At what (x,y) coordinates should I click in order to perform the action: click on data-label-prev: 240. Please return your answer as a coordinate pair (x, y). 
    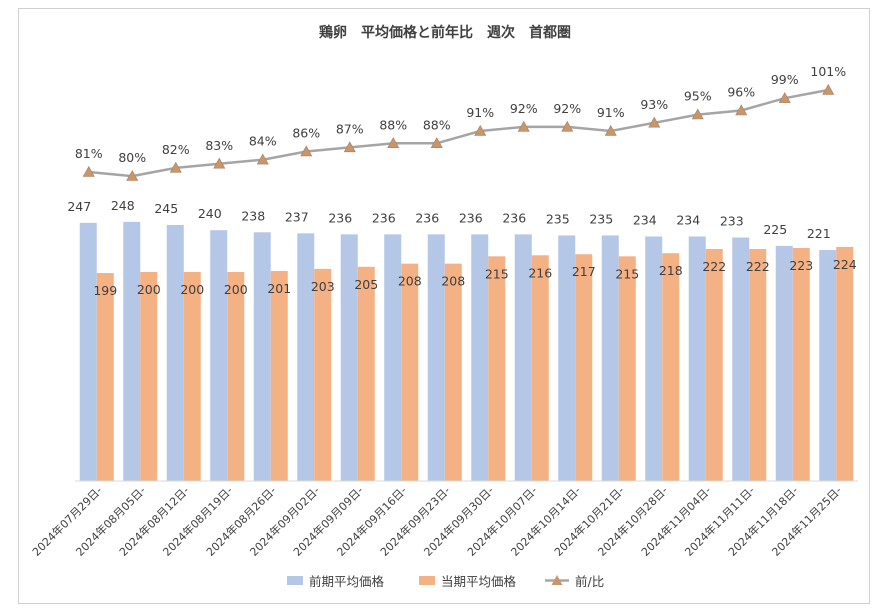
    Looking at the image, I should click on (210, 213).